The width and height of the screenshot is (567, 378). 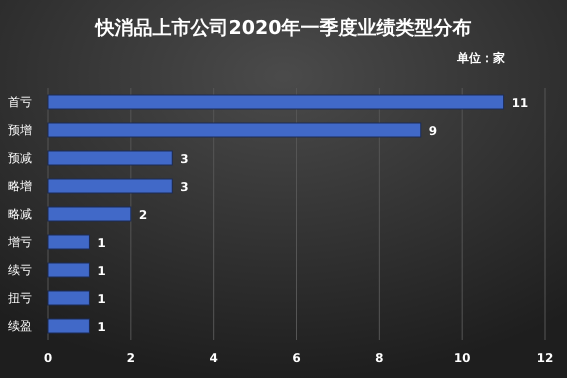 I want to click on y-tick-label: 略增, so click(x=20, y=186).